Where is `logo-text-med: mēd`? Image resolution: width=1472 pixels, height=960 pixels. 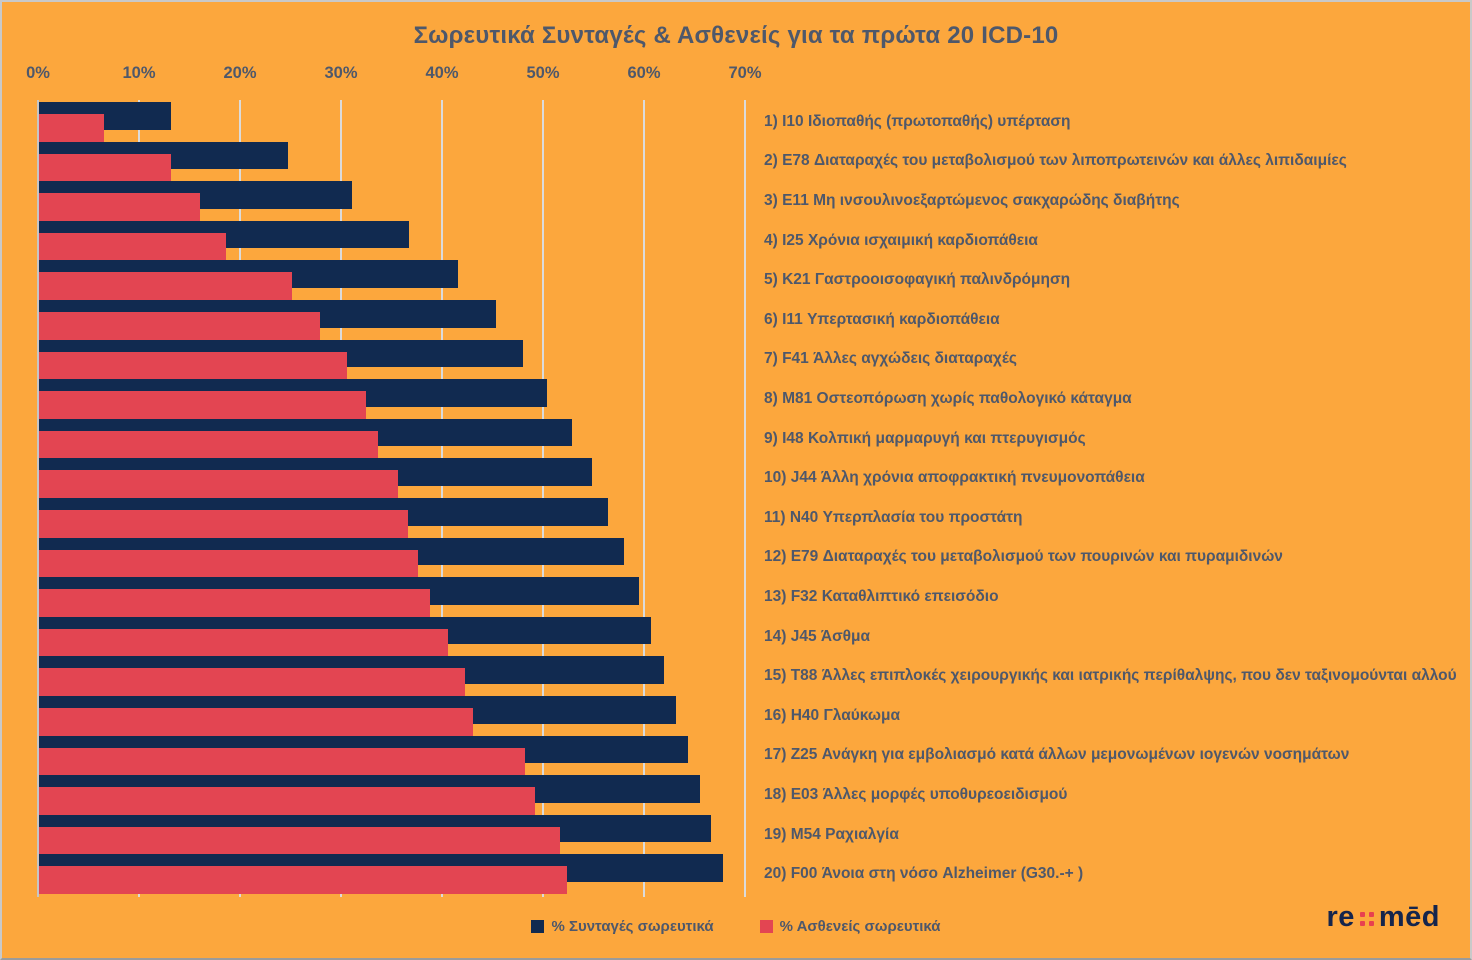
logo-text-med: mēd is located at coordinates (1409, 917).